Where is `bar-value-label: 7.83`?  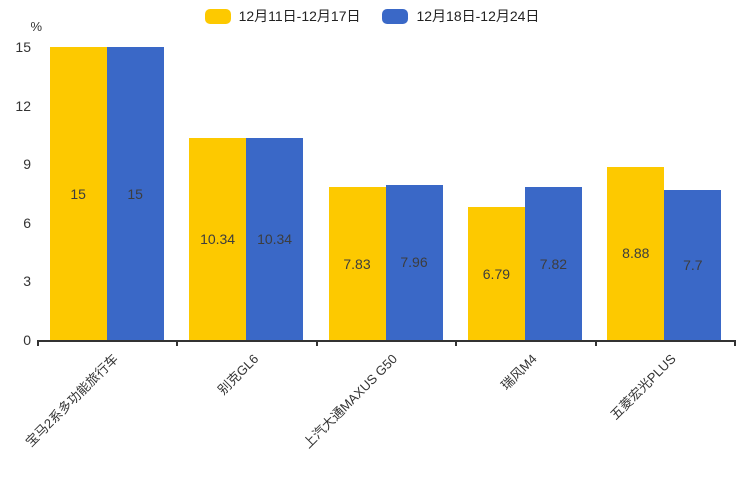 bar-value-label: 7.83 is located at coordinates (357, 263).